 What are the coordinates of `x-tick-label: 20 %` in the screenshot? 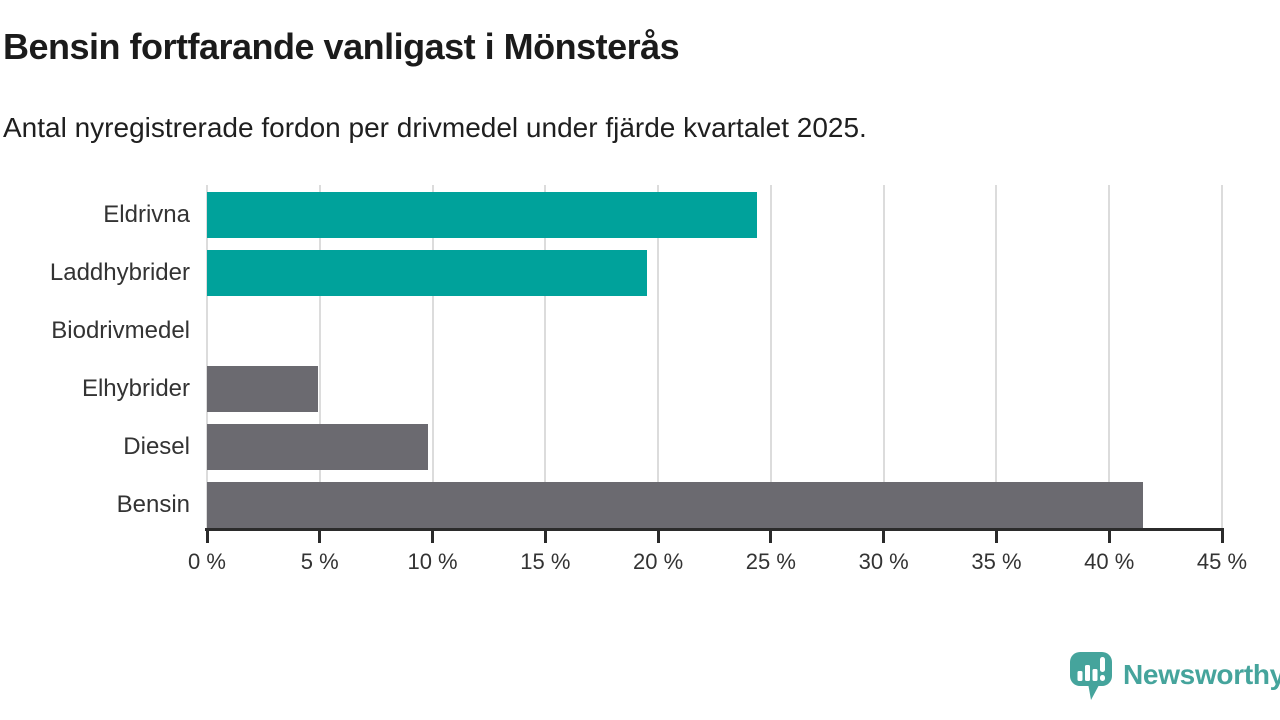 It's located at (658, 561).